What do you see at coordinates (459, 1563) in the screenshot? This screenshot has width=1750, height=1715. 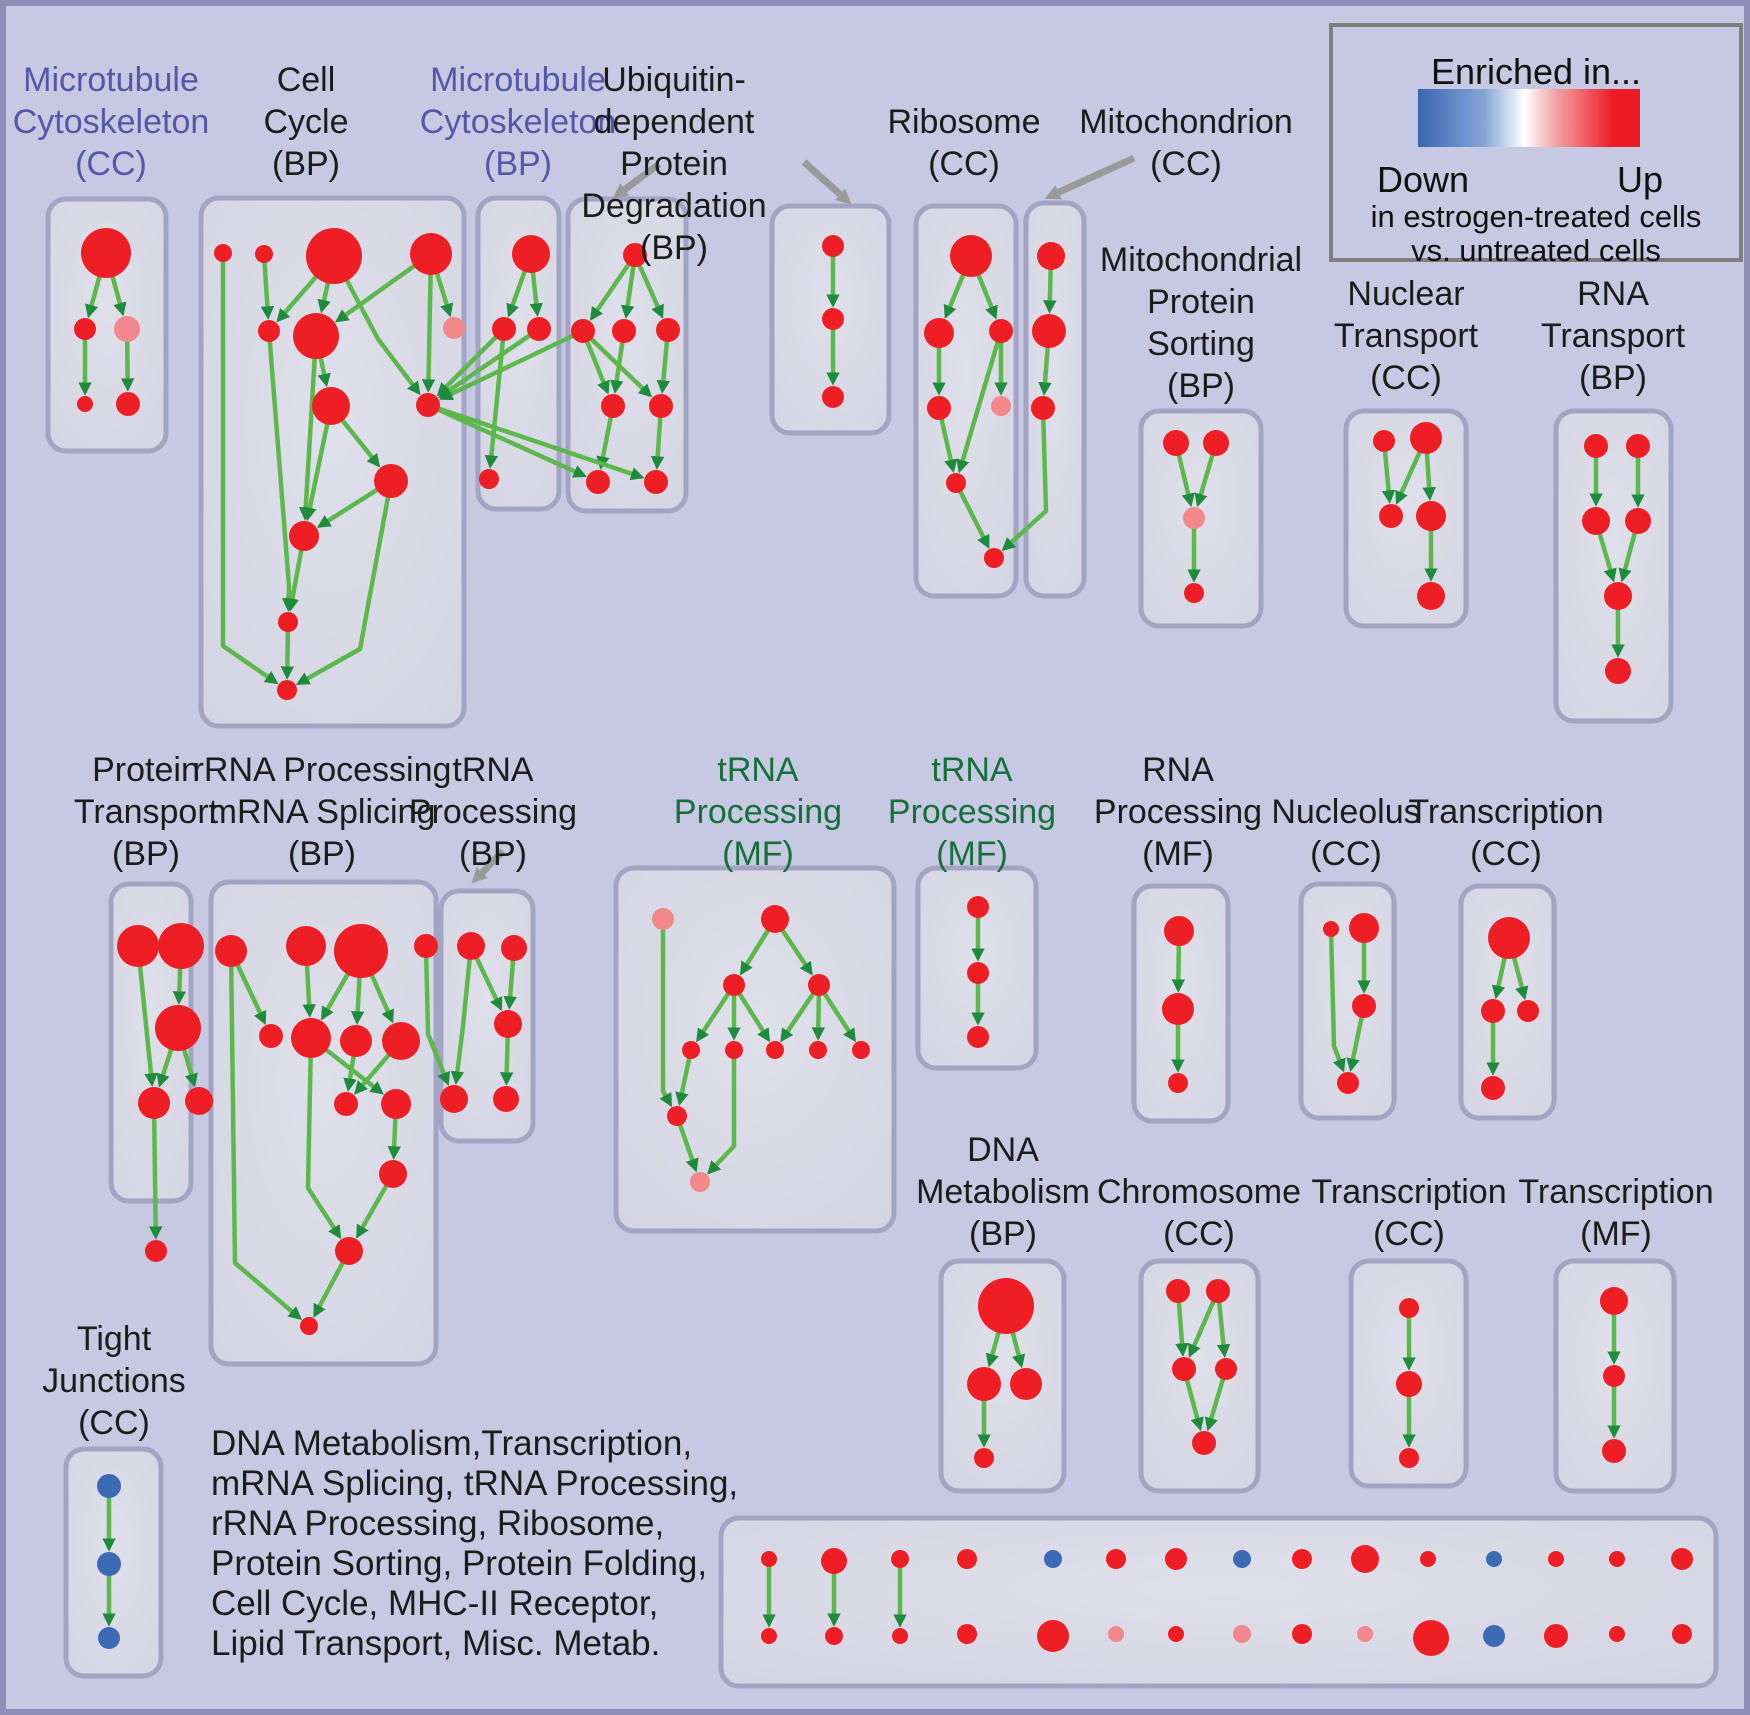 I see `footnote-line-4: Protein Sorting, Protein Folding,` at bounding box center [459, 1563].